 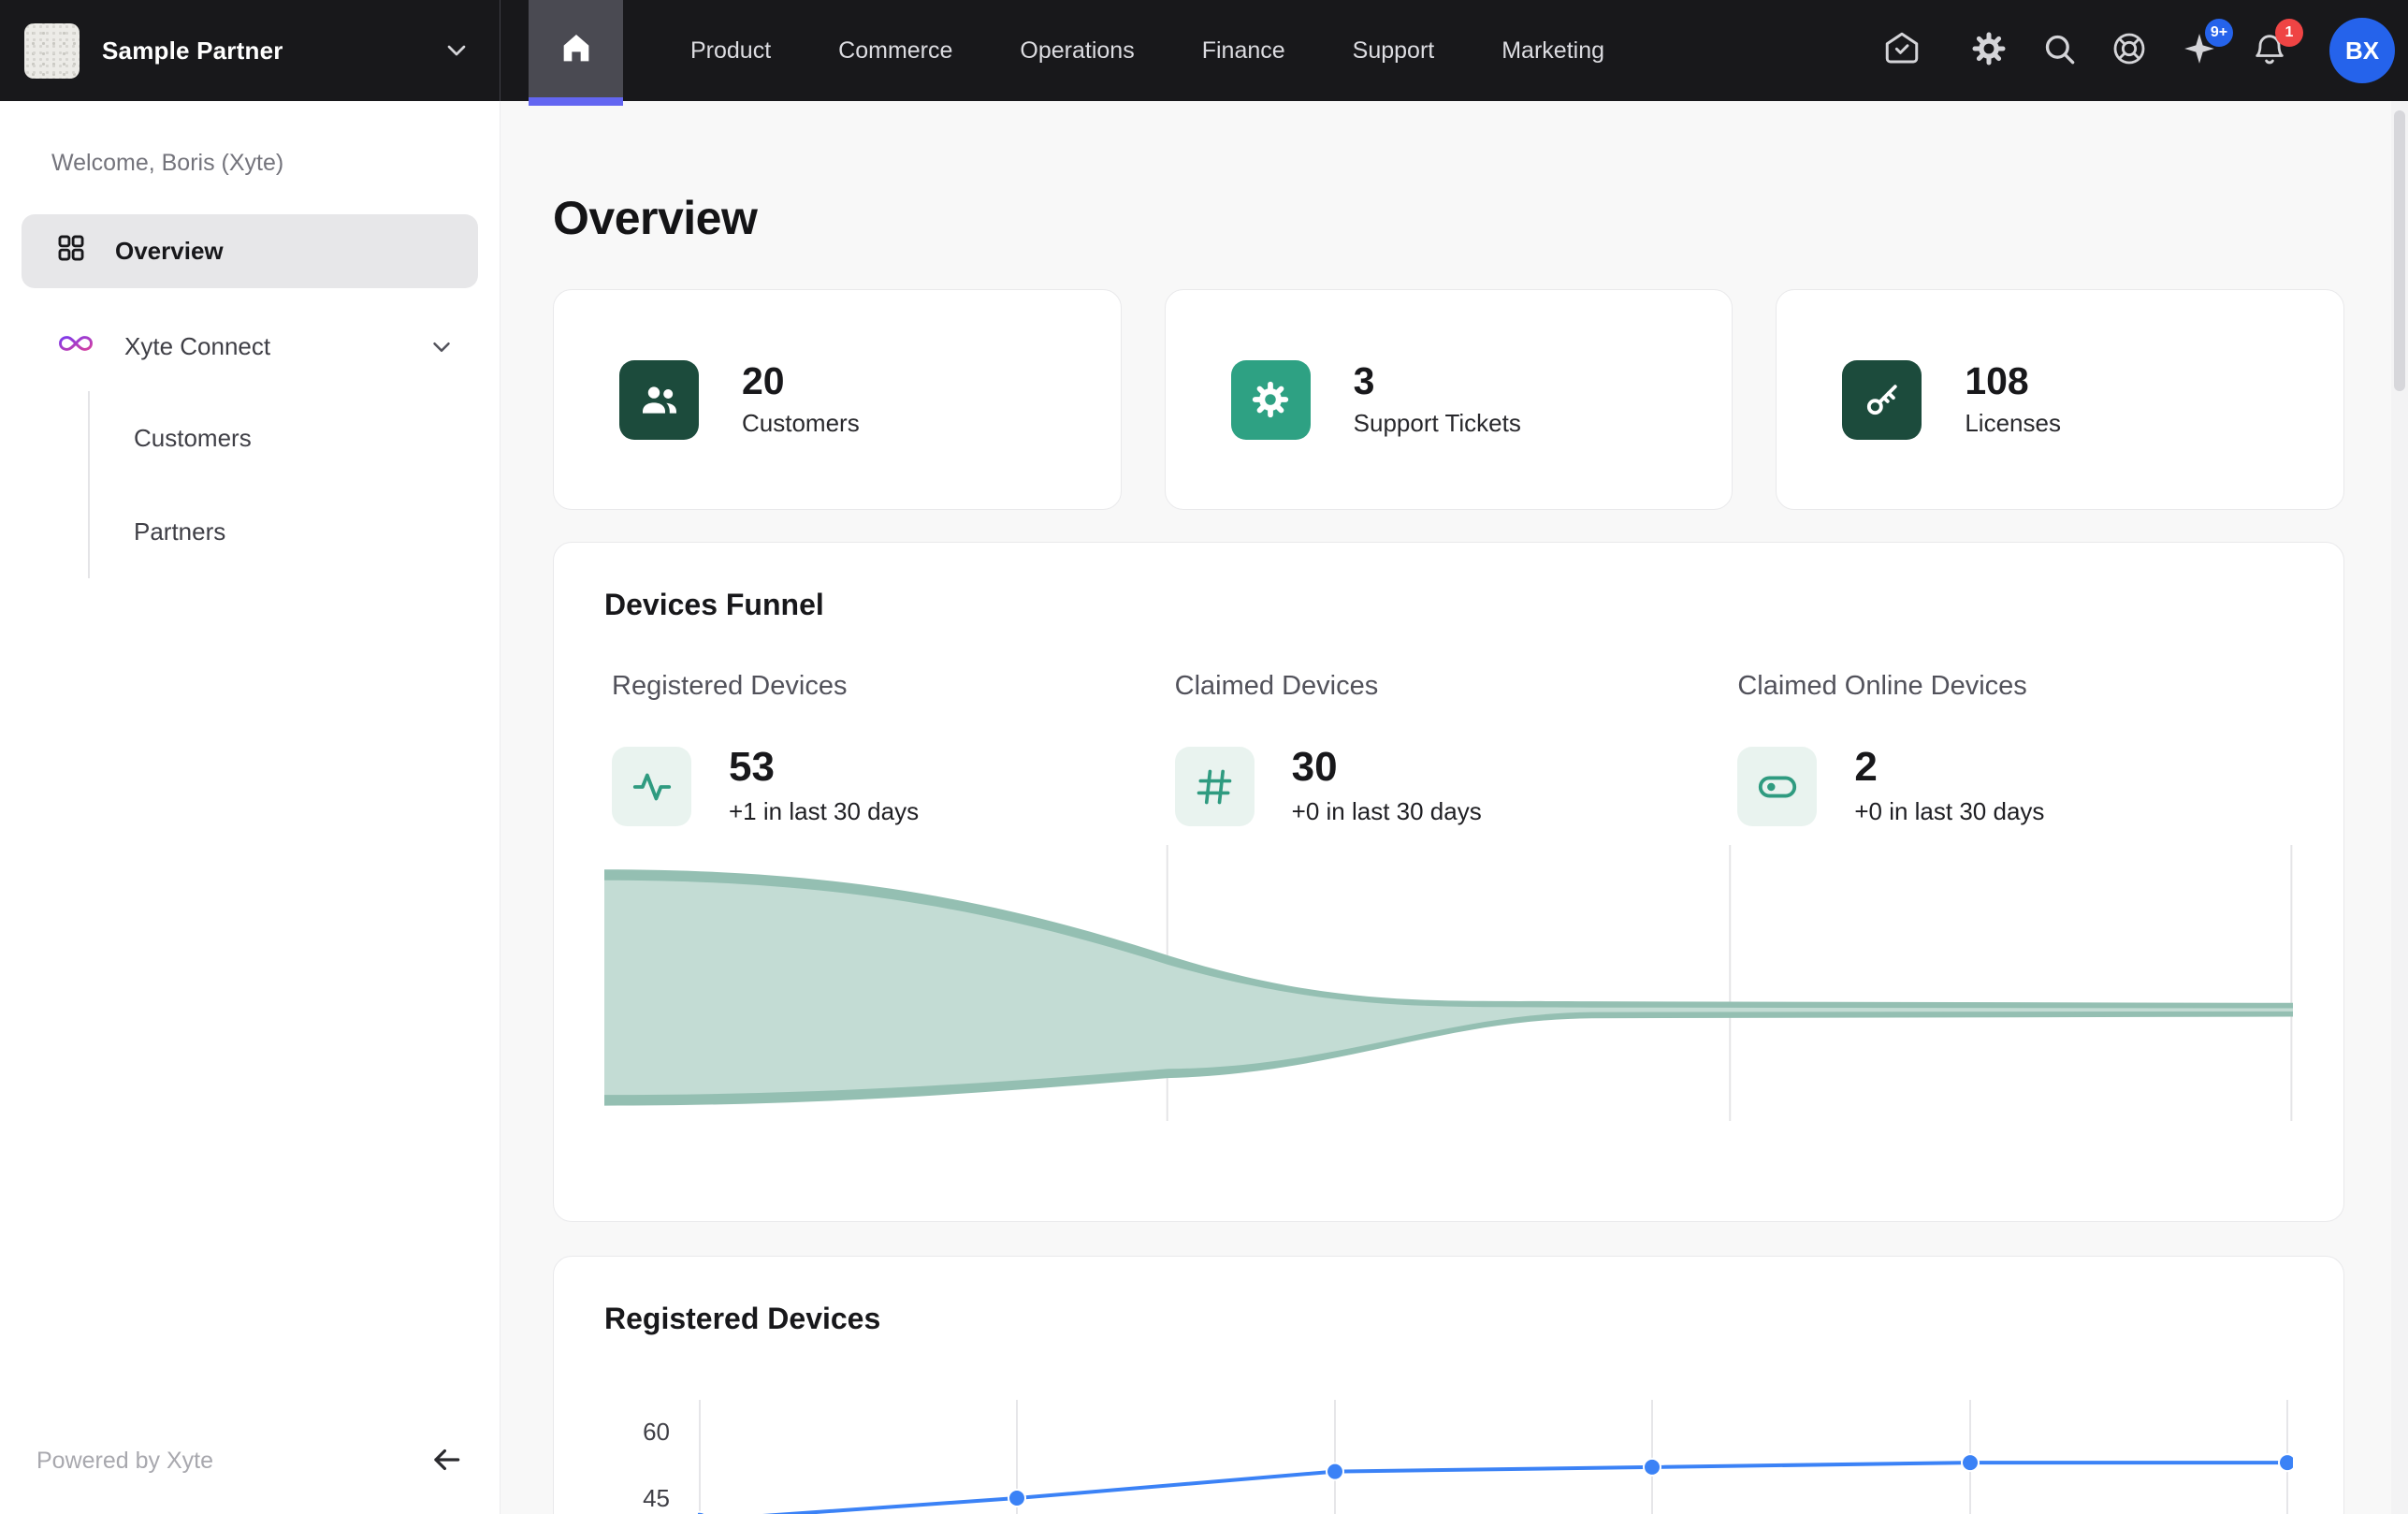 I want to click on panel-title: Registered Devices, so click(x=743, y=1318).